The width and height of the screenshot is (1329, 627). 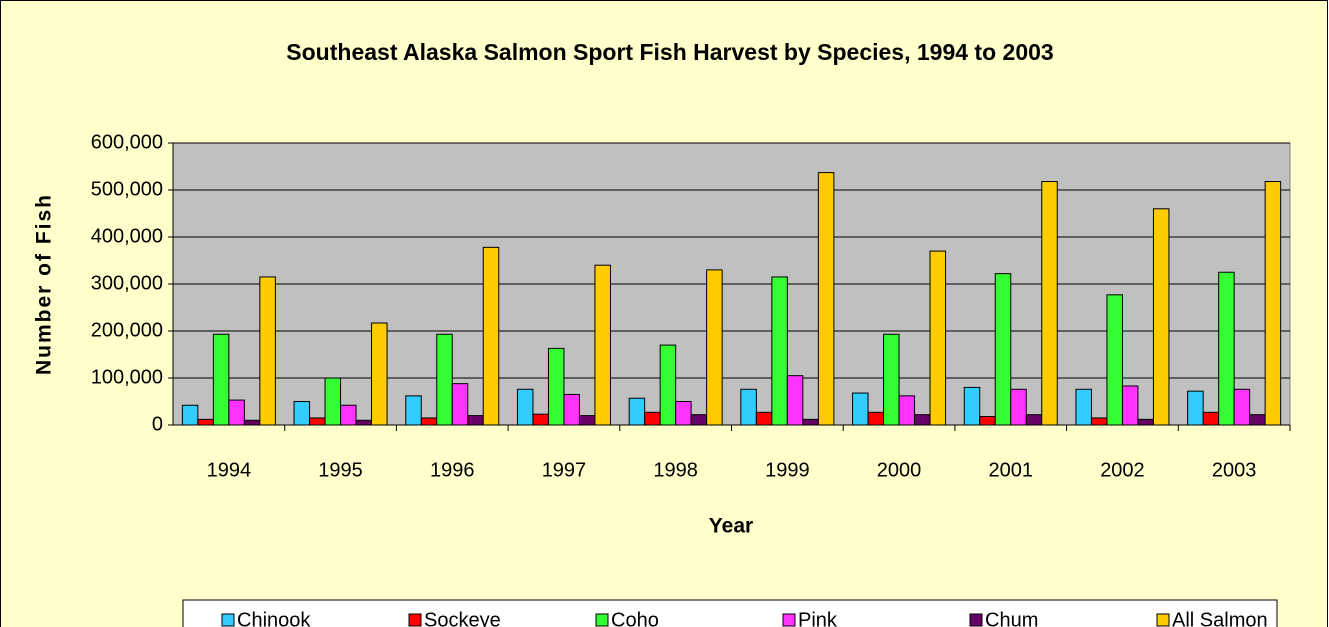 What do you see at coordinates (730, 613) in the screenshot?
I see `legend` at bounding box center [730, 613].